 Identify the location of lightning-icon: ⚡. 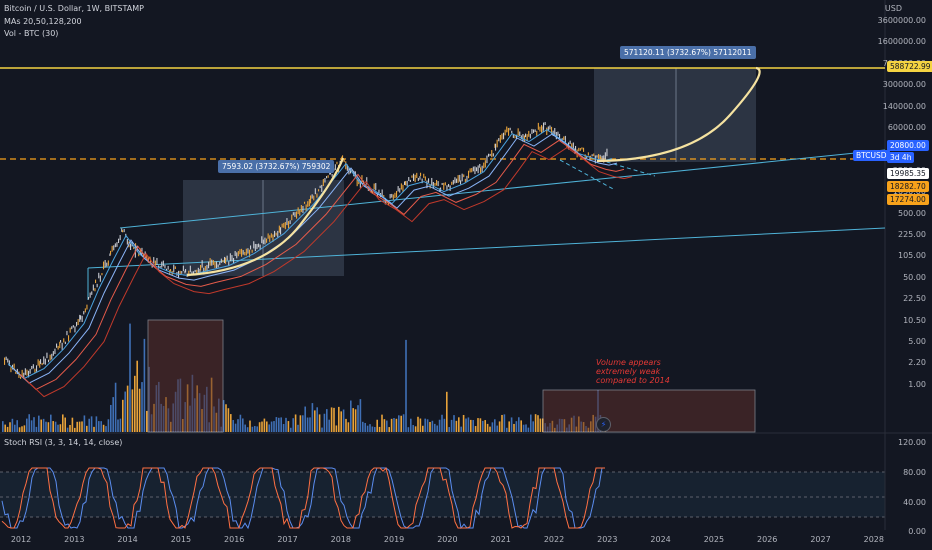
(603, 424).